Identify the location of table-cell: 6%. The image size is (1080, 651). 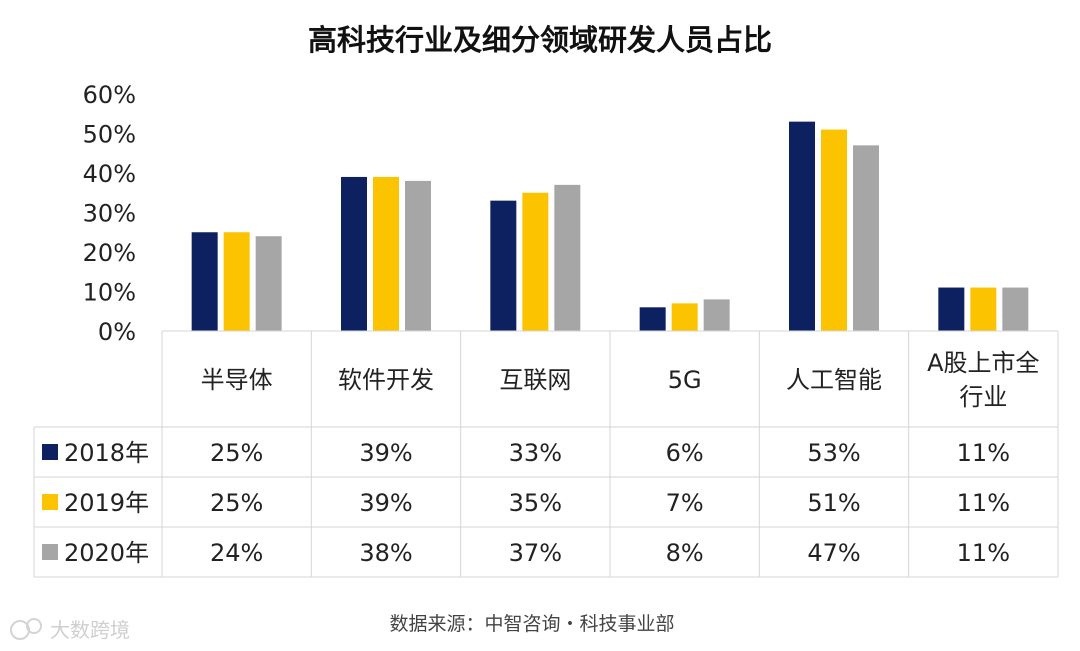
(685, 453).